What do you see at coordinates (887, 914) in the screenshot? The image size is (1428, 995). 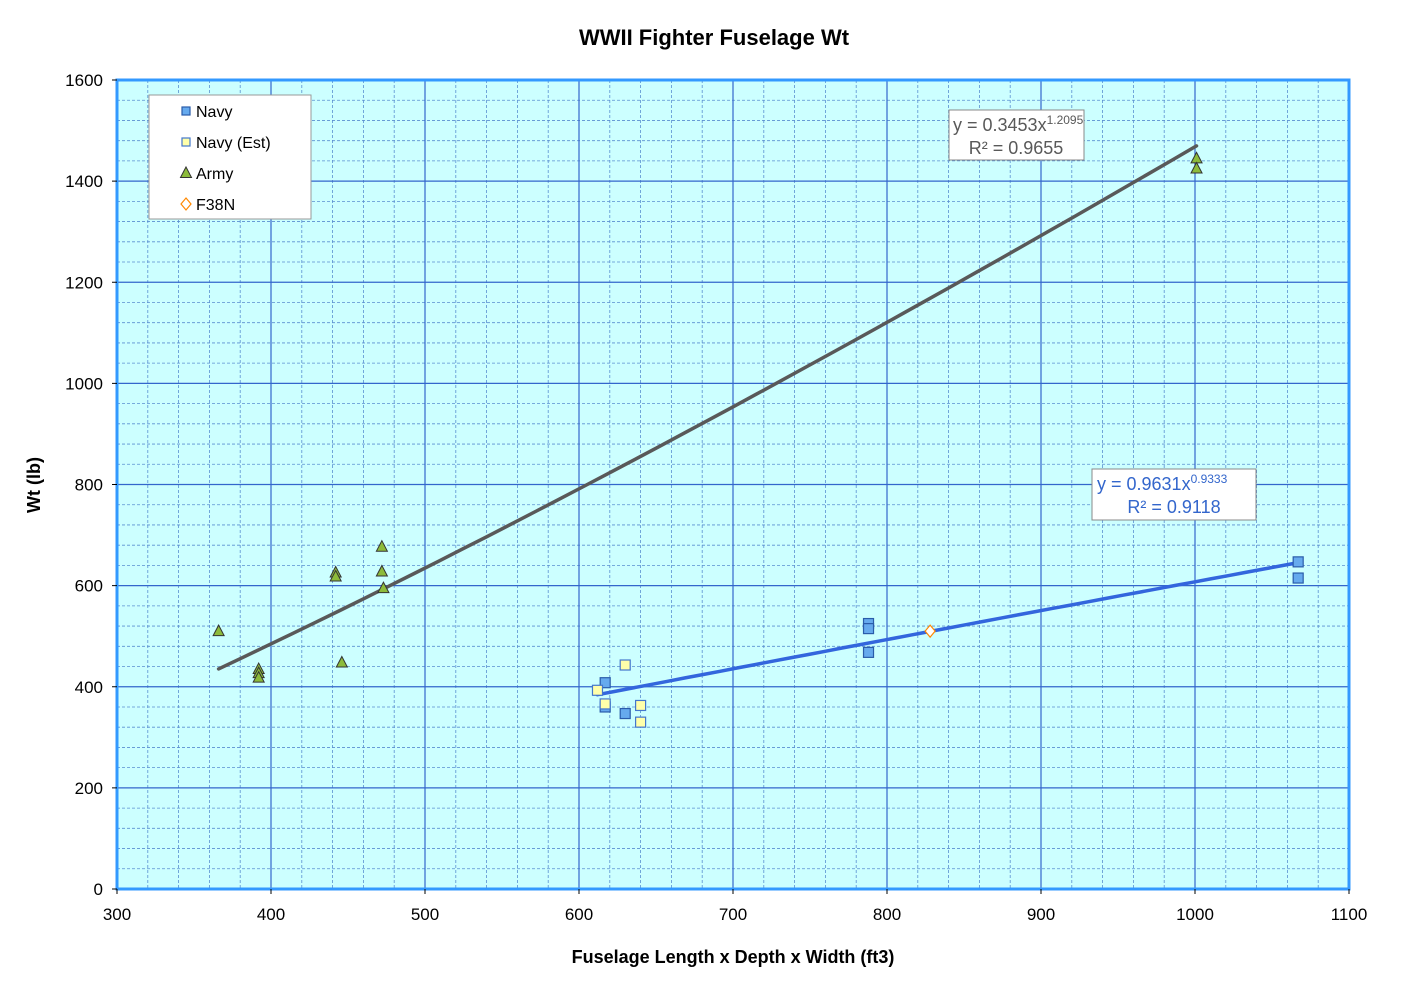 I see `x-tick-label: 800` at bounding box center [887, 914].